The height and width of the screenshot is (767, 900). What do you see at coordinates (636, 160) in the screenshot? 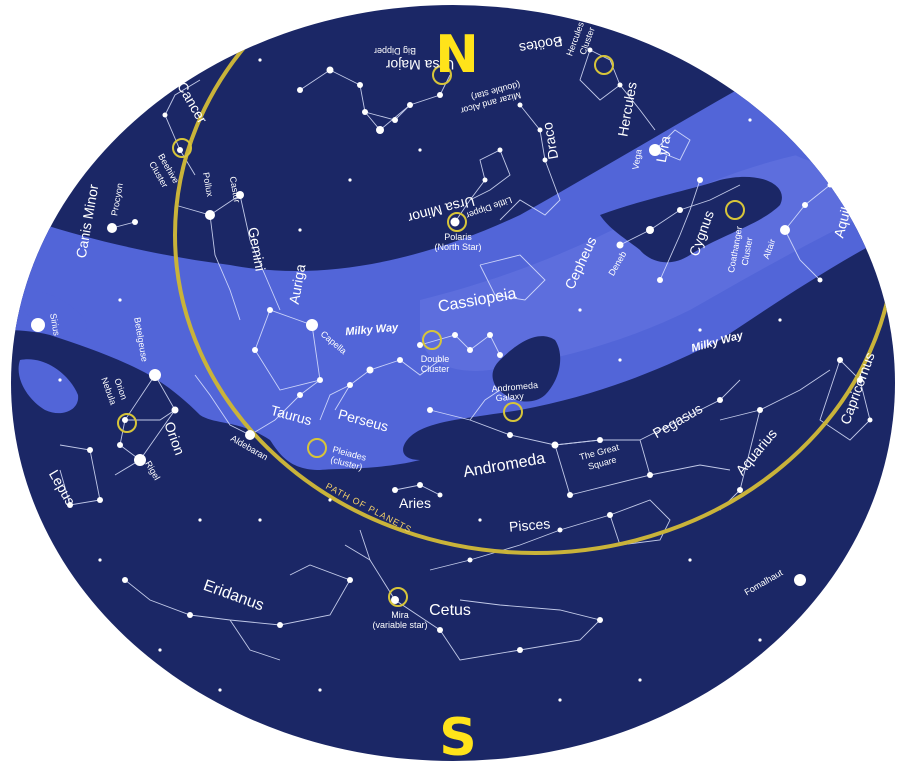
I see `label-vega: Vega` at bounding box center [636, 160].